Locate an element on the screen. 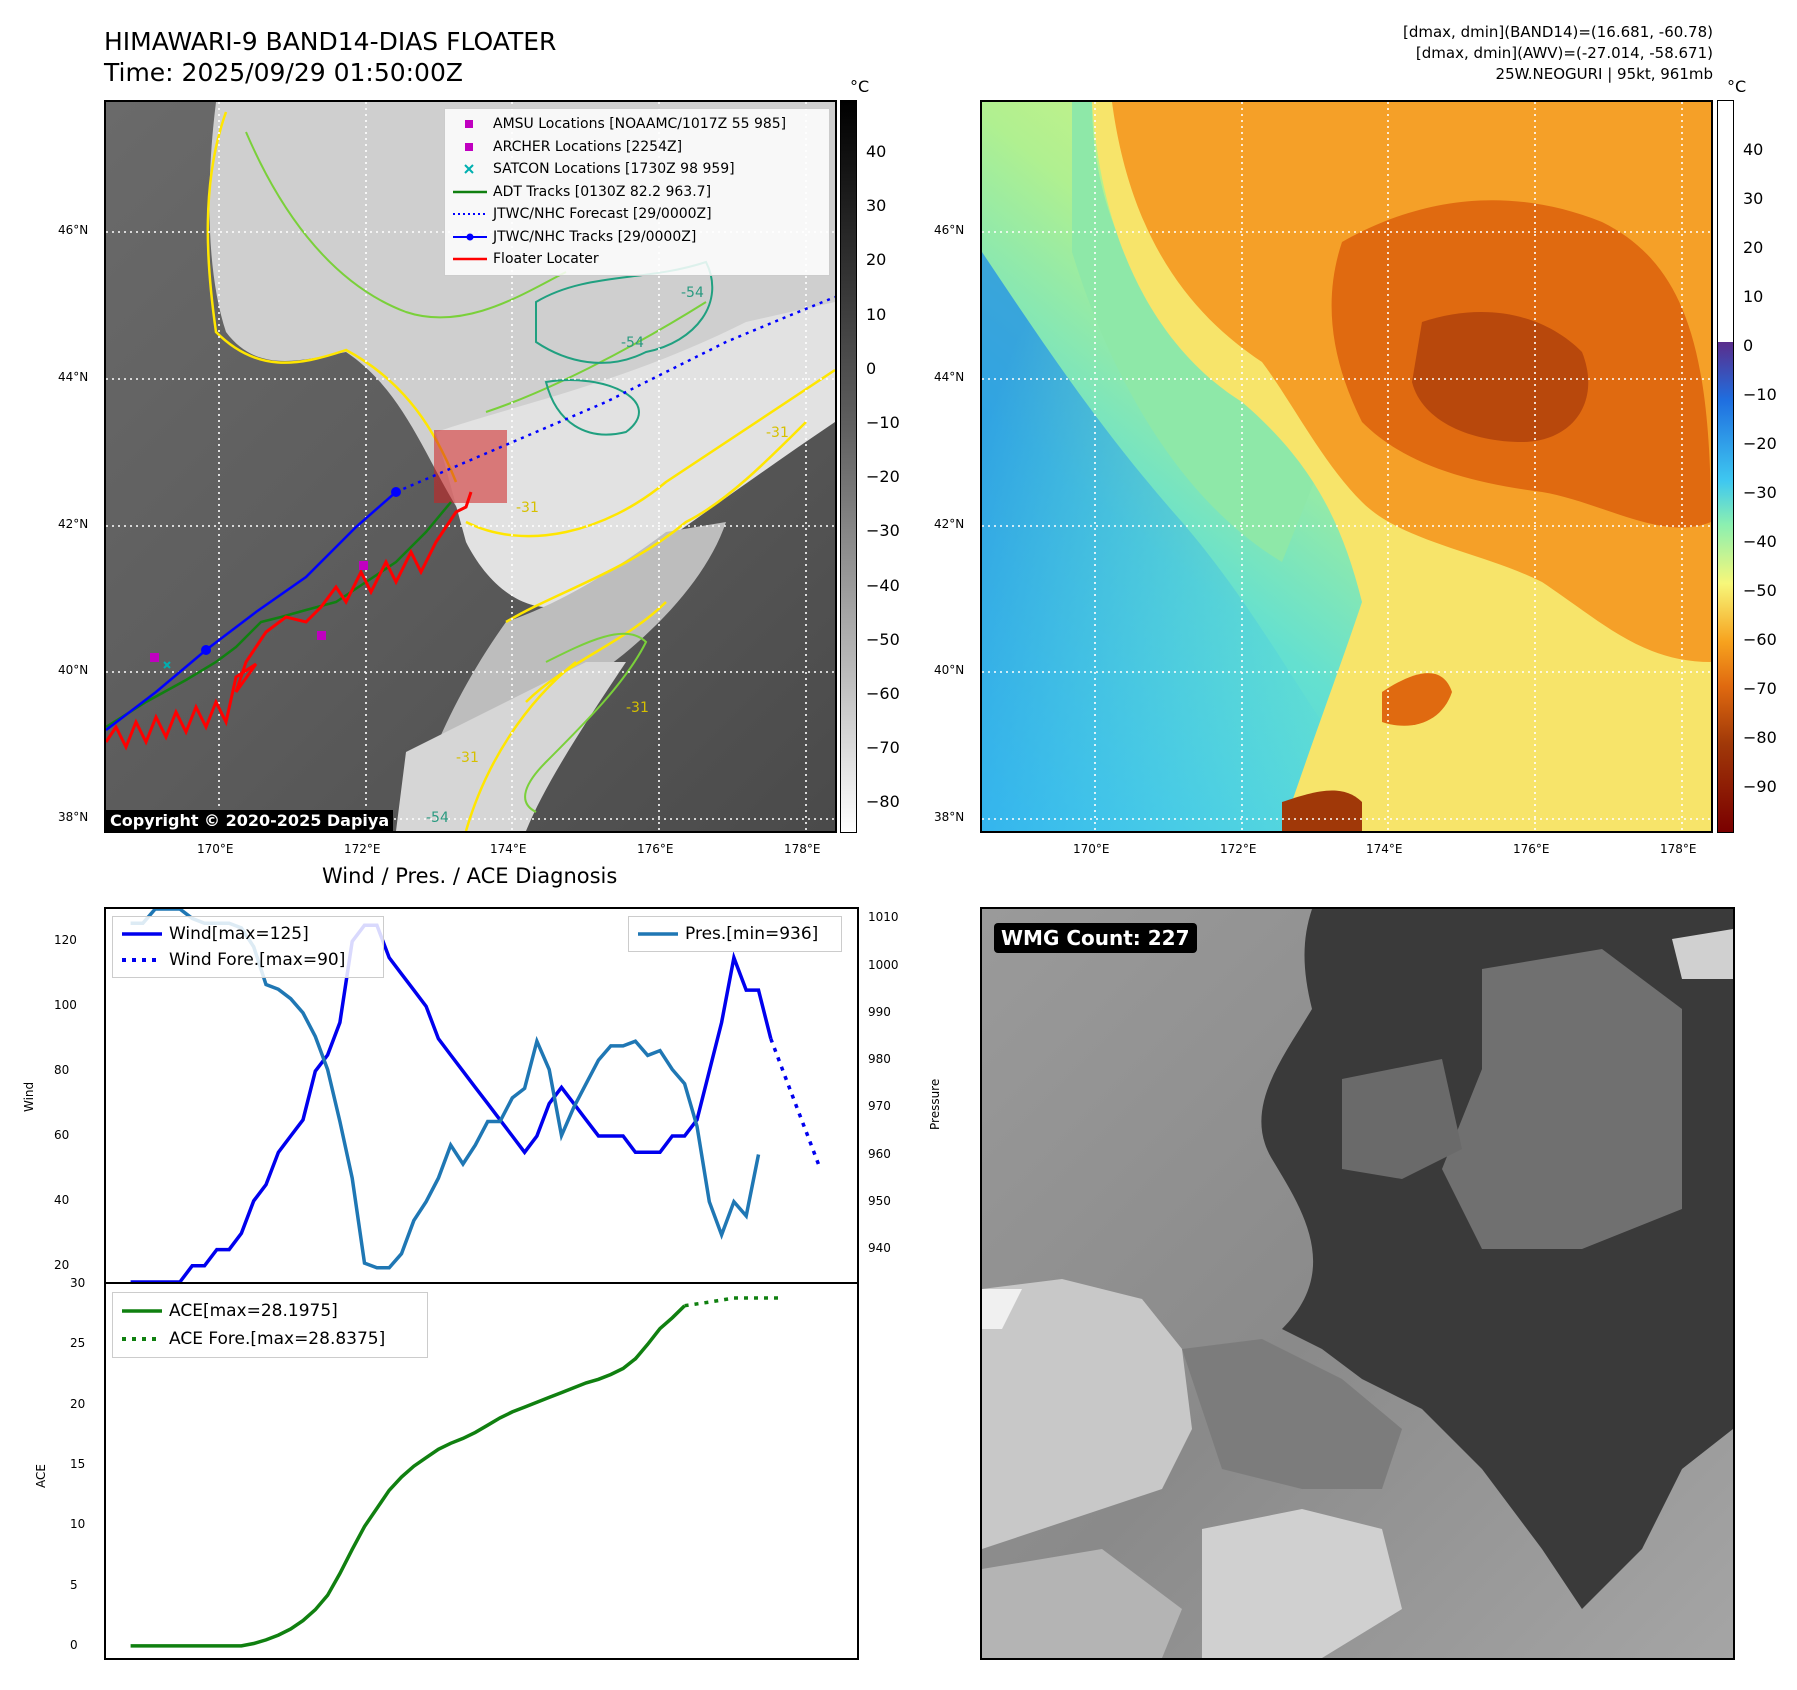  ace-axis-label: ACE is located at coordinates (41, 1476).